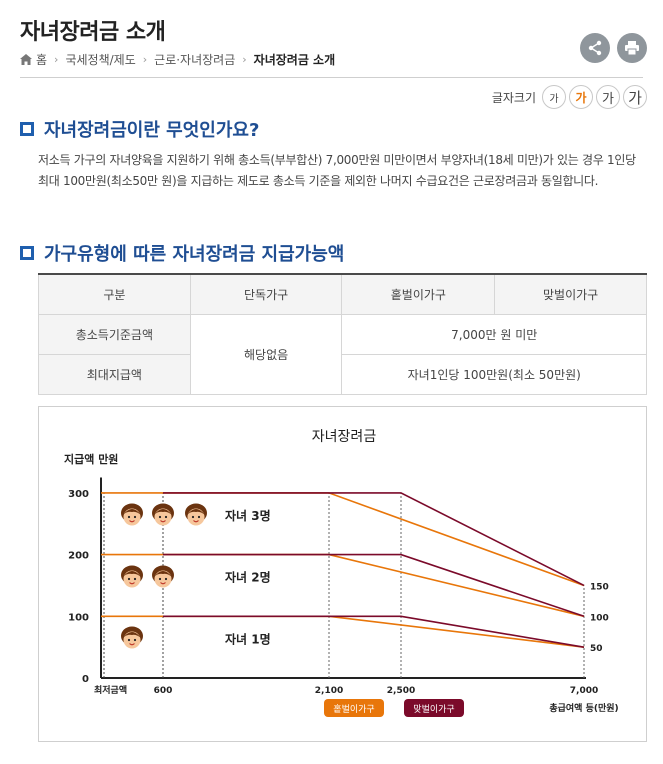 This screenshot has height=764, width=663. I want to click on table-header-category: 구분, so click(114, 294).